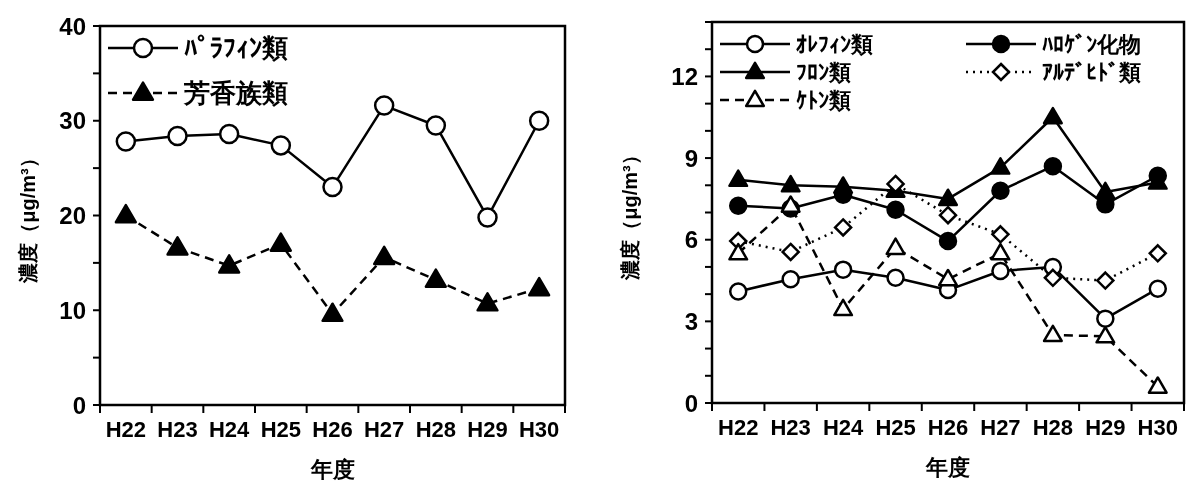  I want to click on legend-label: 芳香族類, so click(235, 93).